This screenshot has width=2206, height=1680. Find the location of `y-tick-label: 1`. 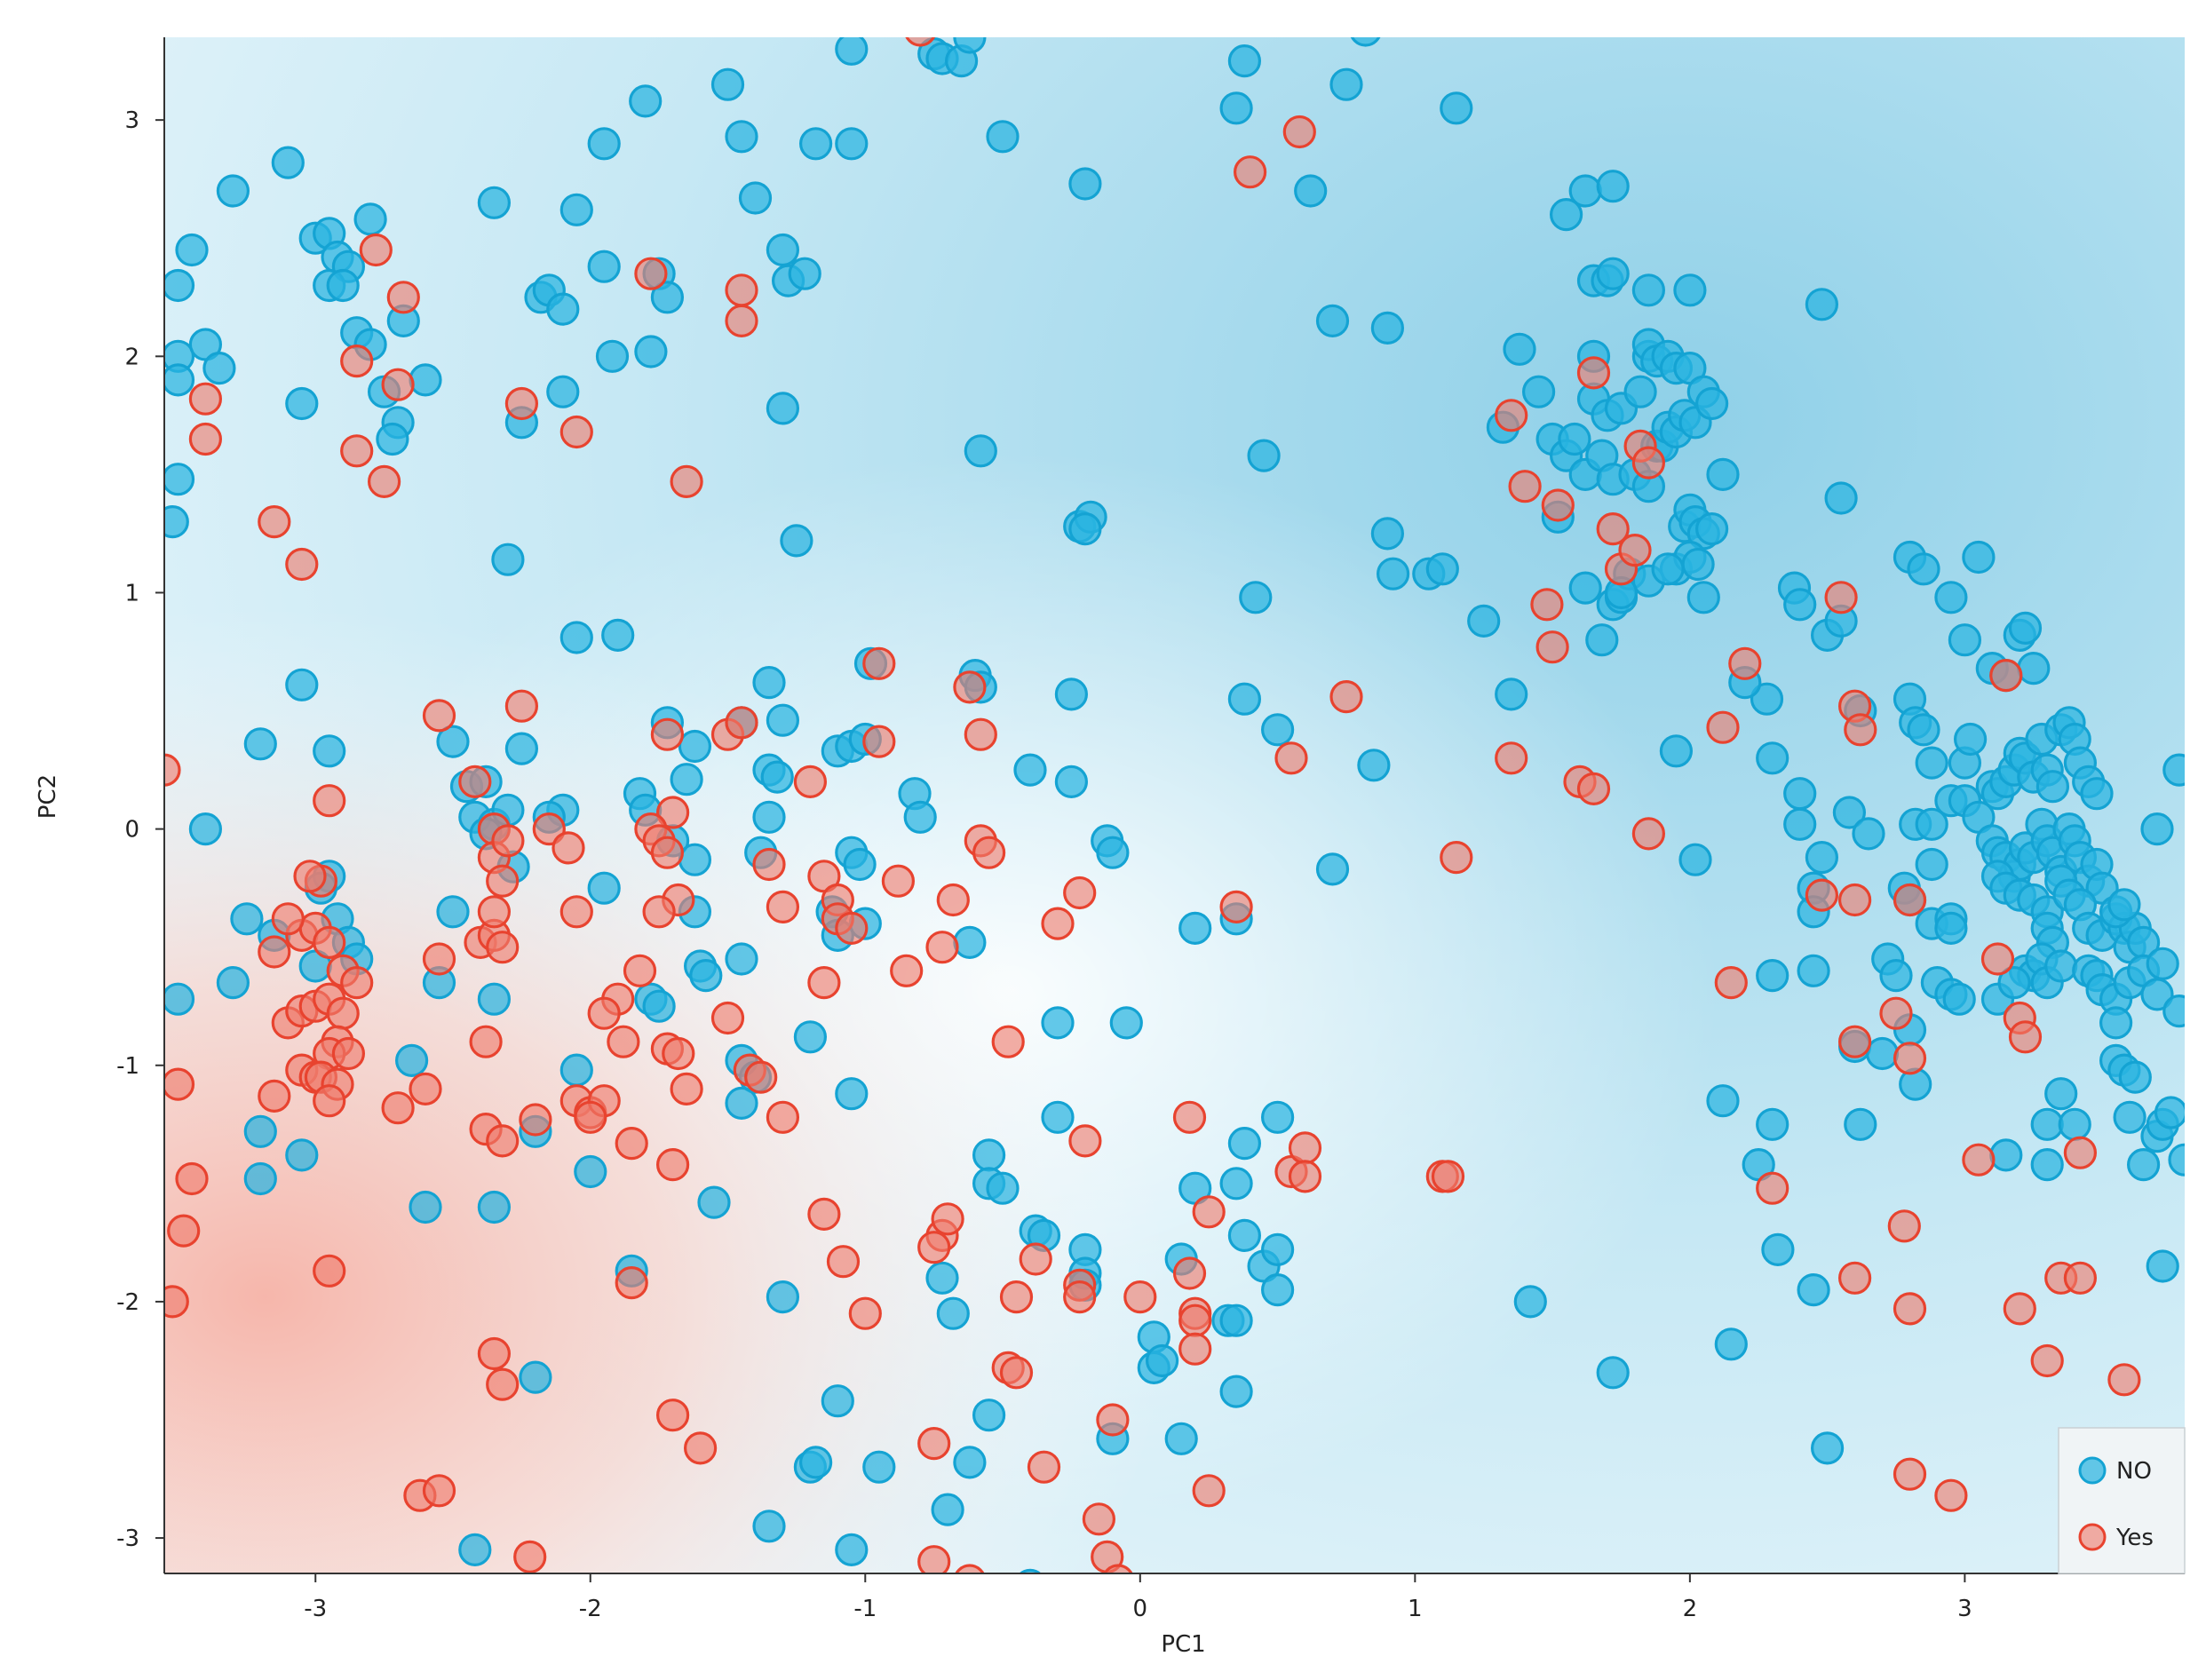

y-tick-label: 1 is located at coordinates (131, 593).